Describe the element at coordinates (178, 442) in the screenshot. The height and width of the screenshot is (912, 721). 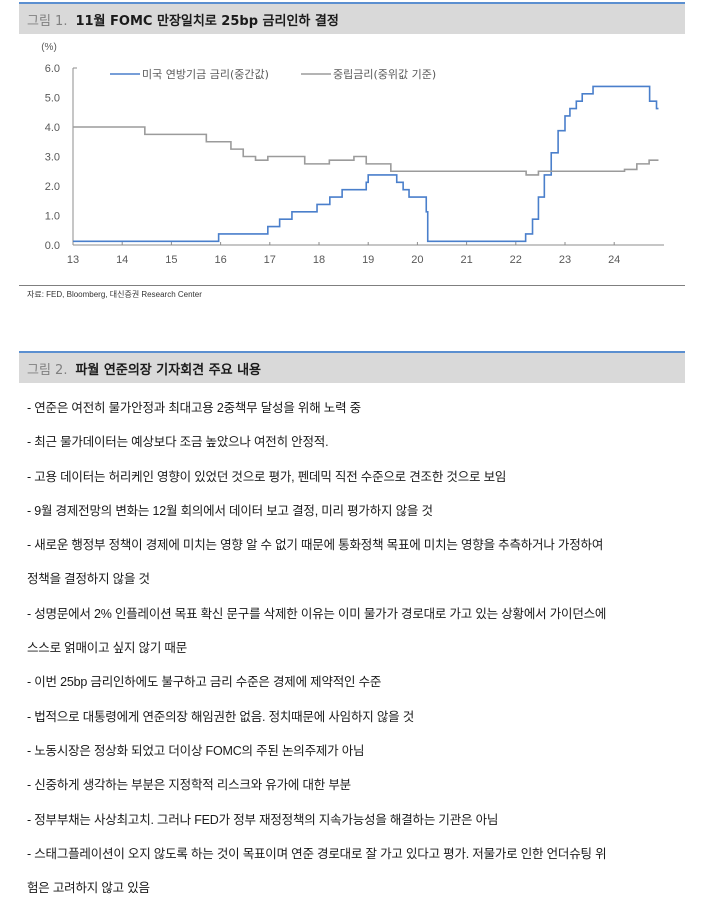
I see `bullet-line: - 최근 물가데이터는 예상보다 조금 높았으나 여전히 안정적.` at that location.